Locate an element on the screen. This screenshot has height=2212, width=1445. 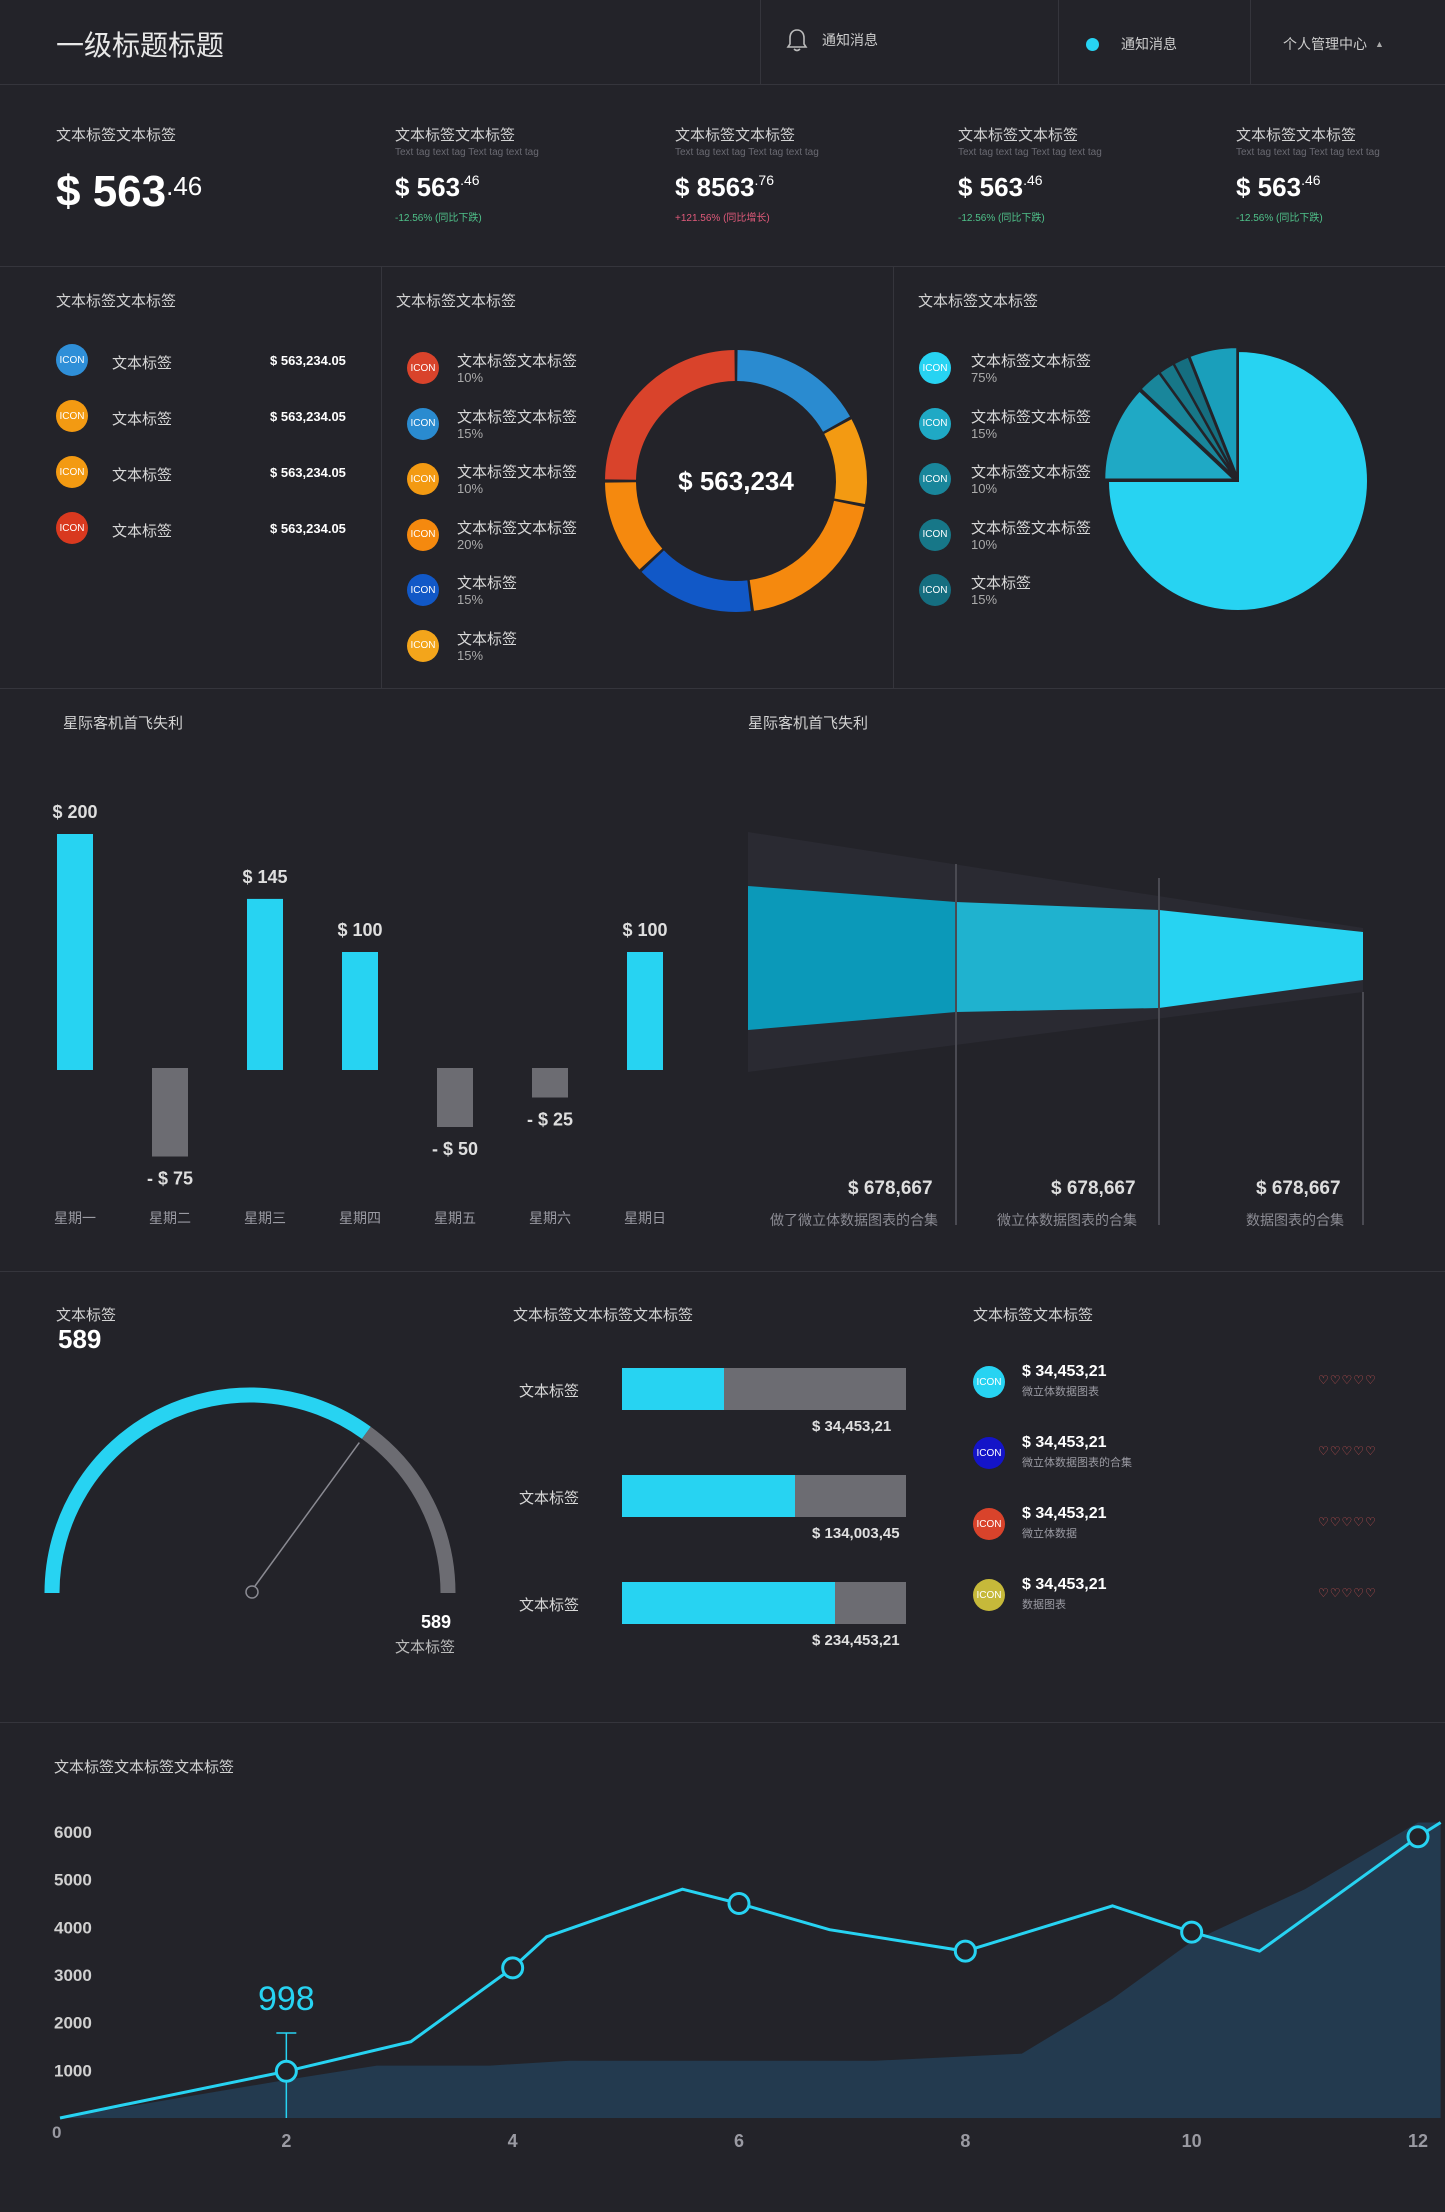
page-header: 一级标题标题 通知消息 通知消息 个人管理中心 ▲ is located at coordinates (722, 42).